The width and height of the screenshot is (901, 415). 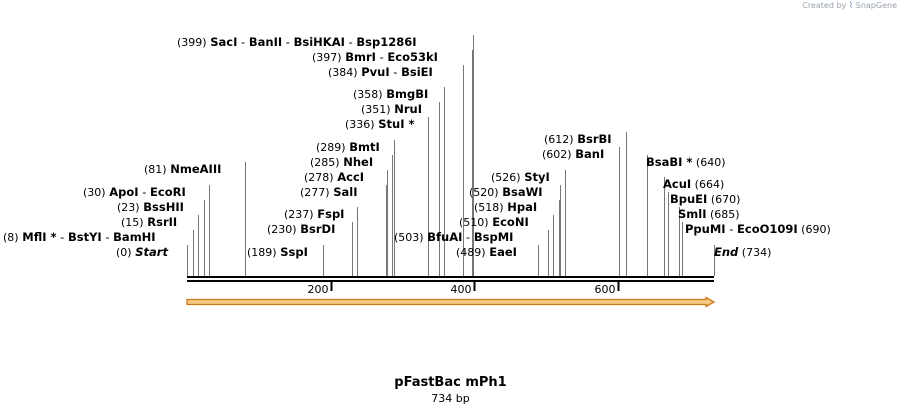 What do you see at coordinates (376, 109) in the screenshot?
I see `site-position: (351)` at bounding box center [376, 109].